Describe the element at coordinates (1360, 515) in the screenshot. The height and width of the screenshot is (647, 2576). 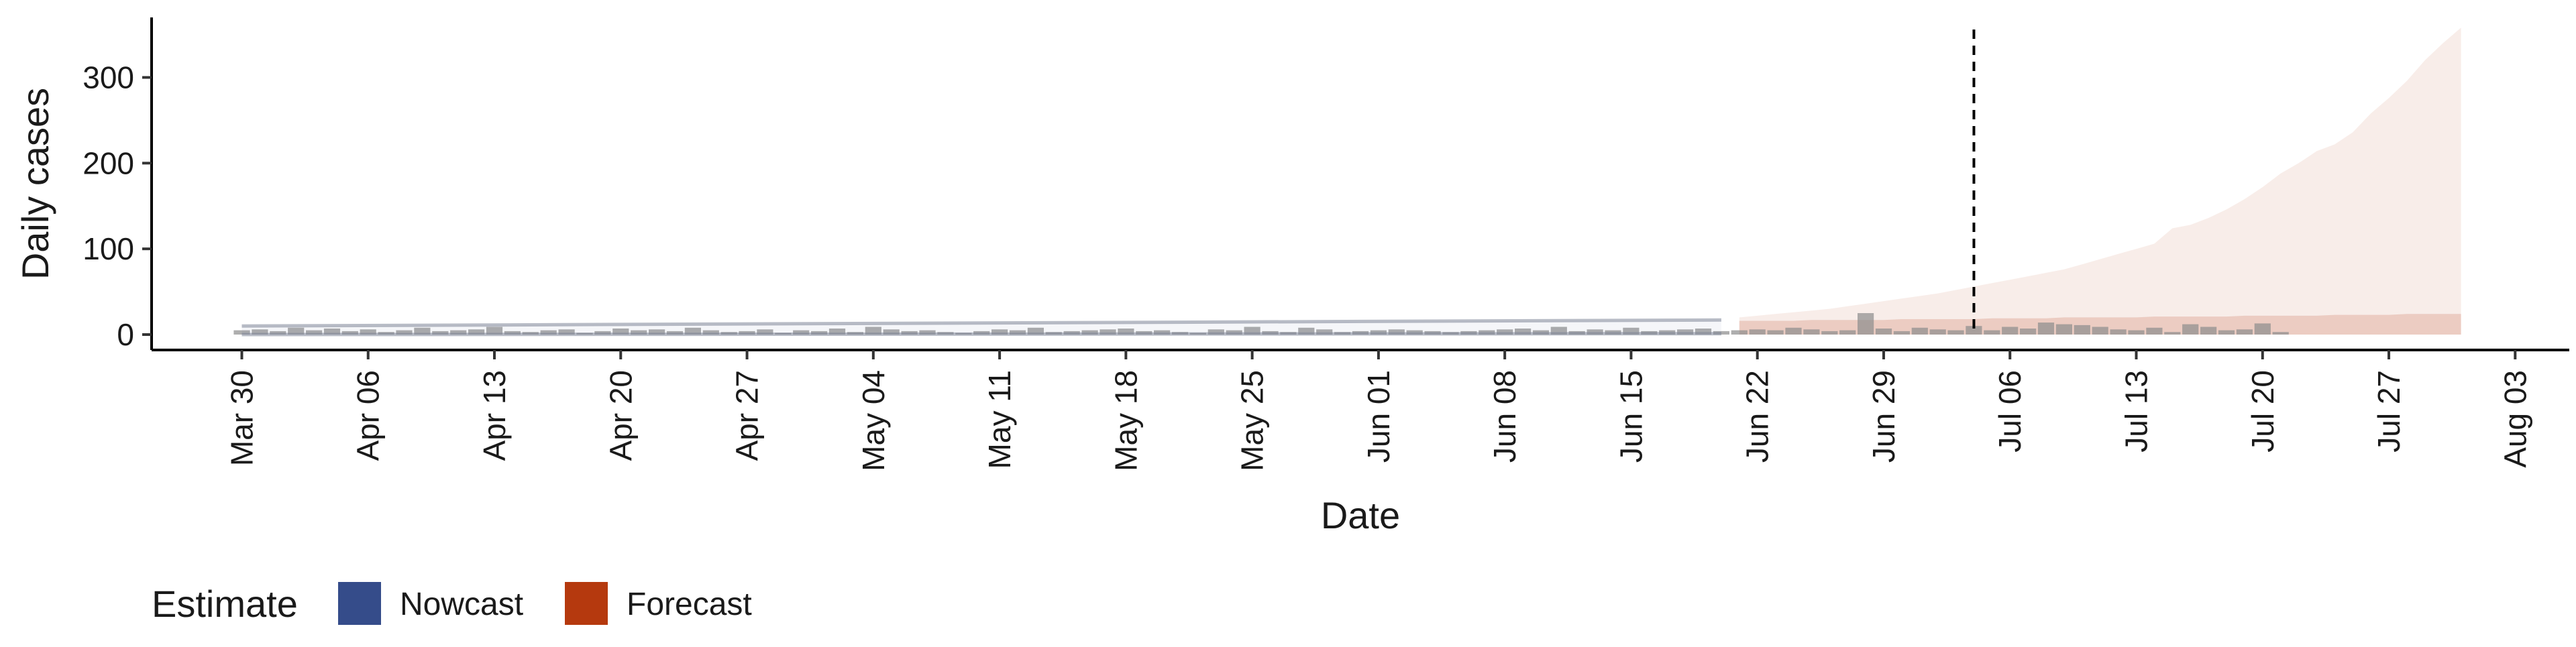
I see `x-axis-title: Date` at that location.